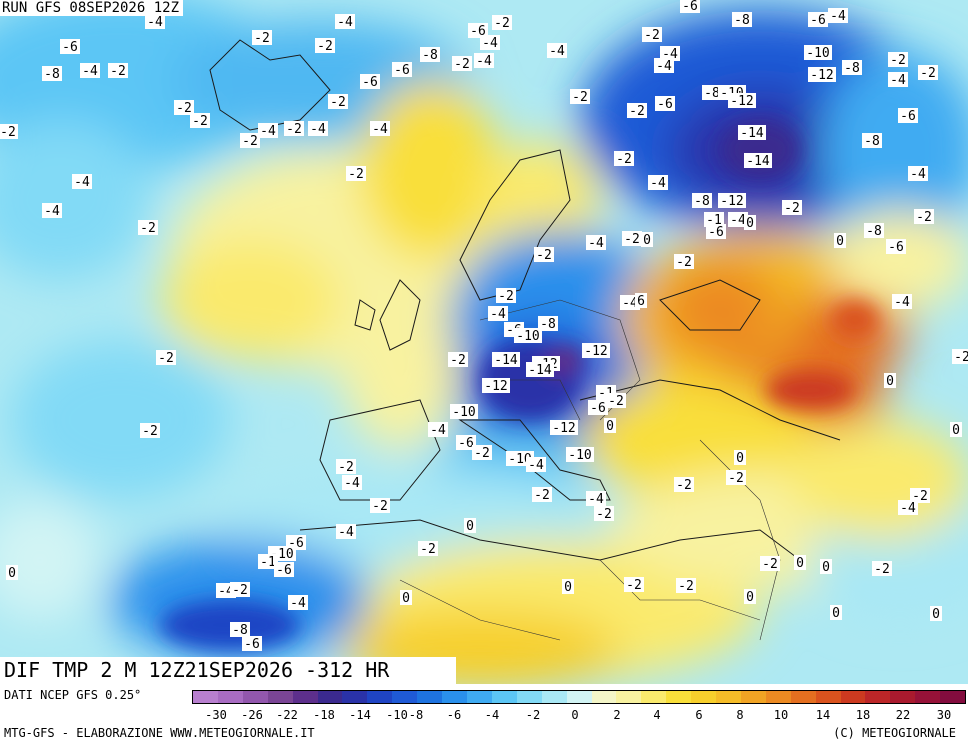 The image size is (968, 745). Describe the element at coordinates (758, 161) in the screenshot. I see `svg-text: -14` at that location.